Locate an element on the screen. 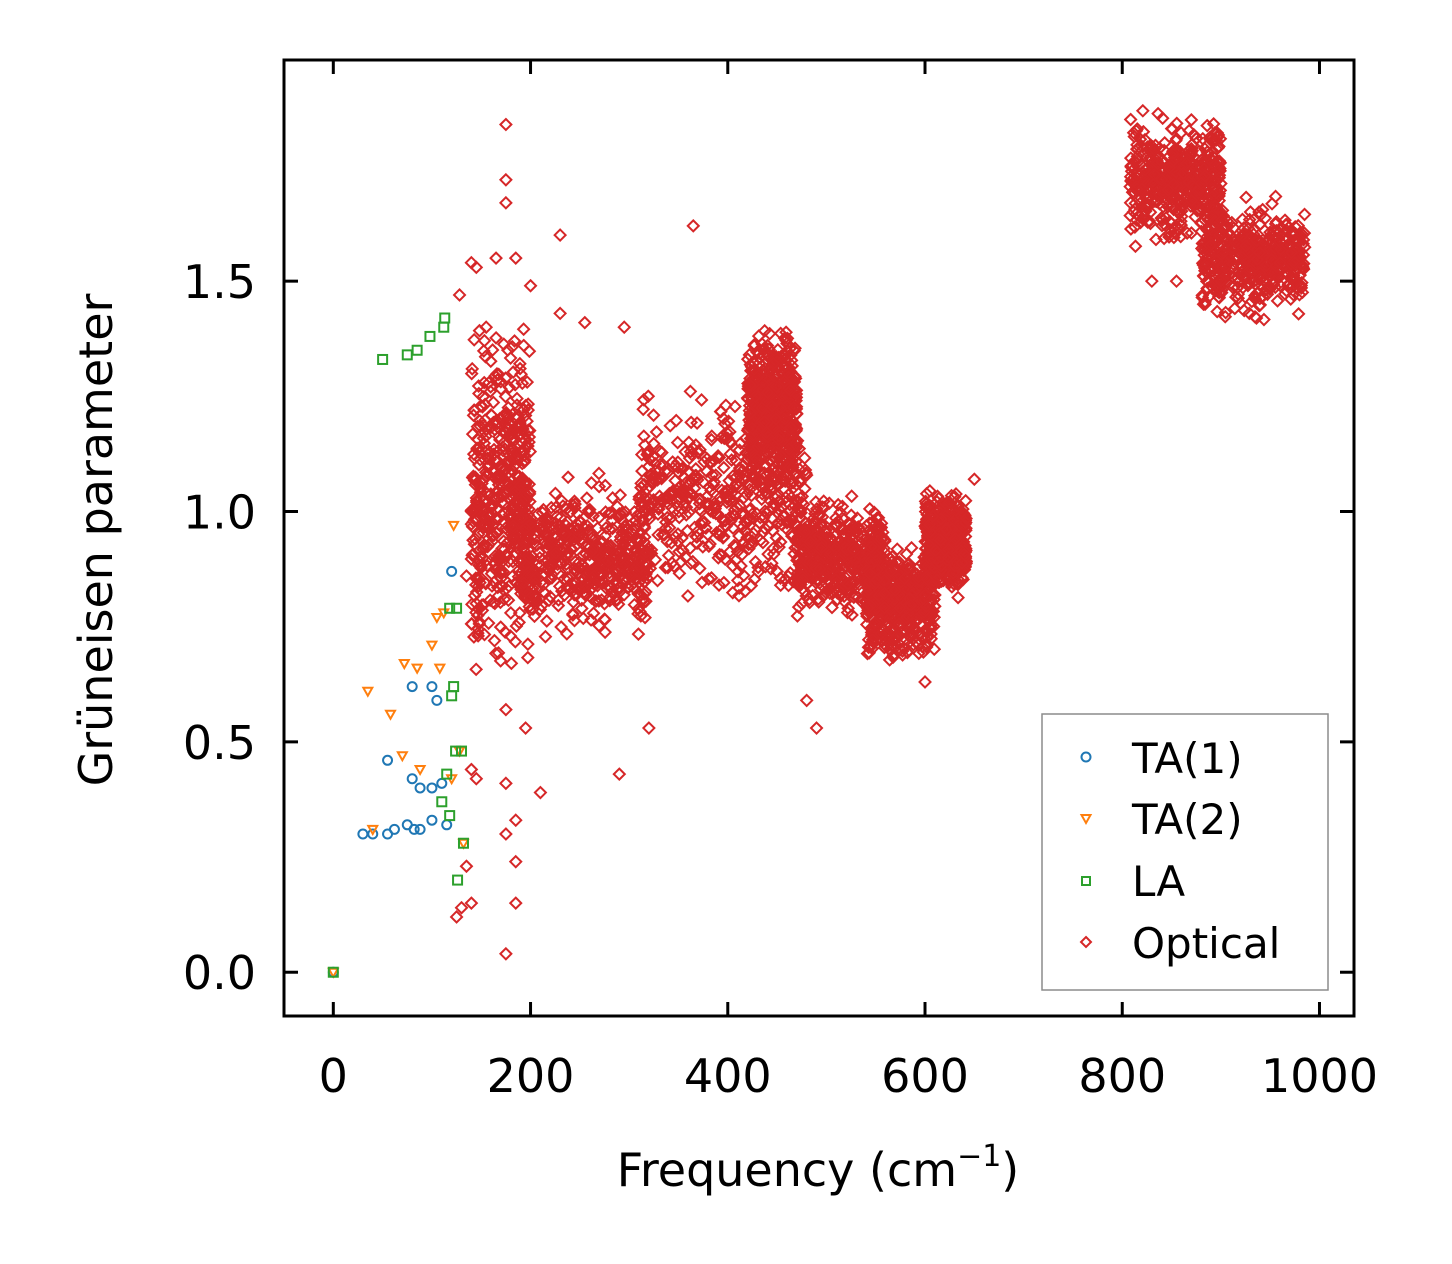 This screenshot has height=1264, width=1452. x-tick-label: 1000 is located at coordinates (1319, 1076).